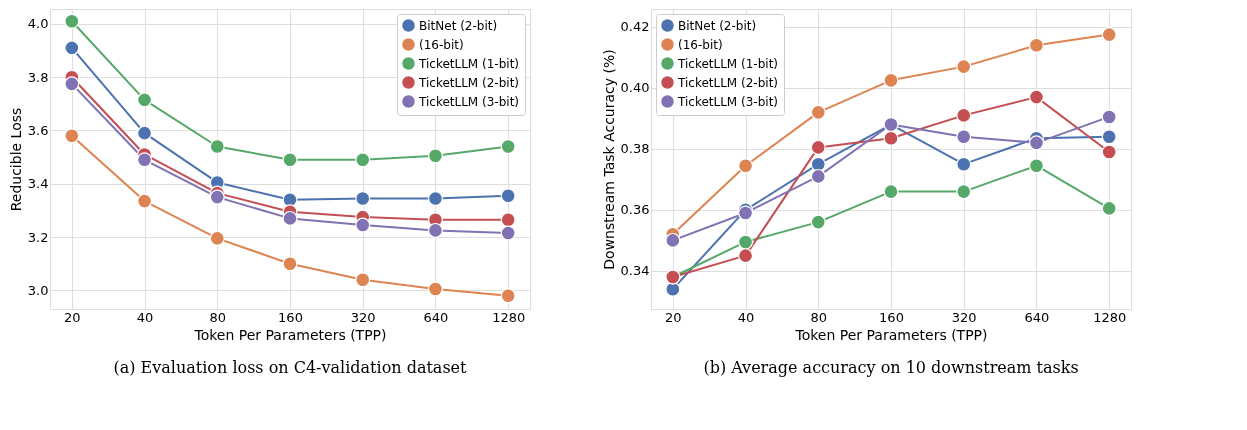 This screenshot has height=430, width=1247. I want to click on y-tick-label: 0.40, so click(635, 88).